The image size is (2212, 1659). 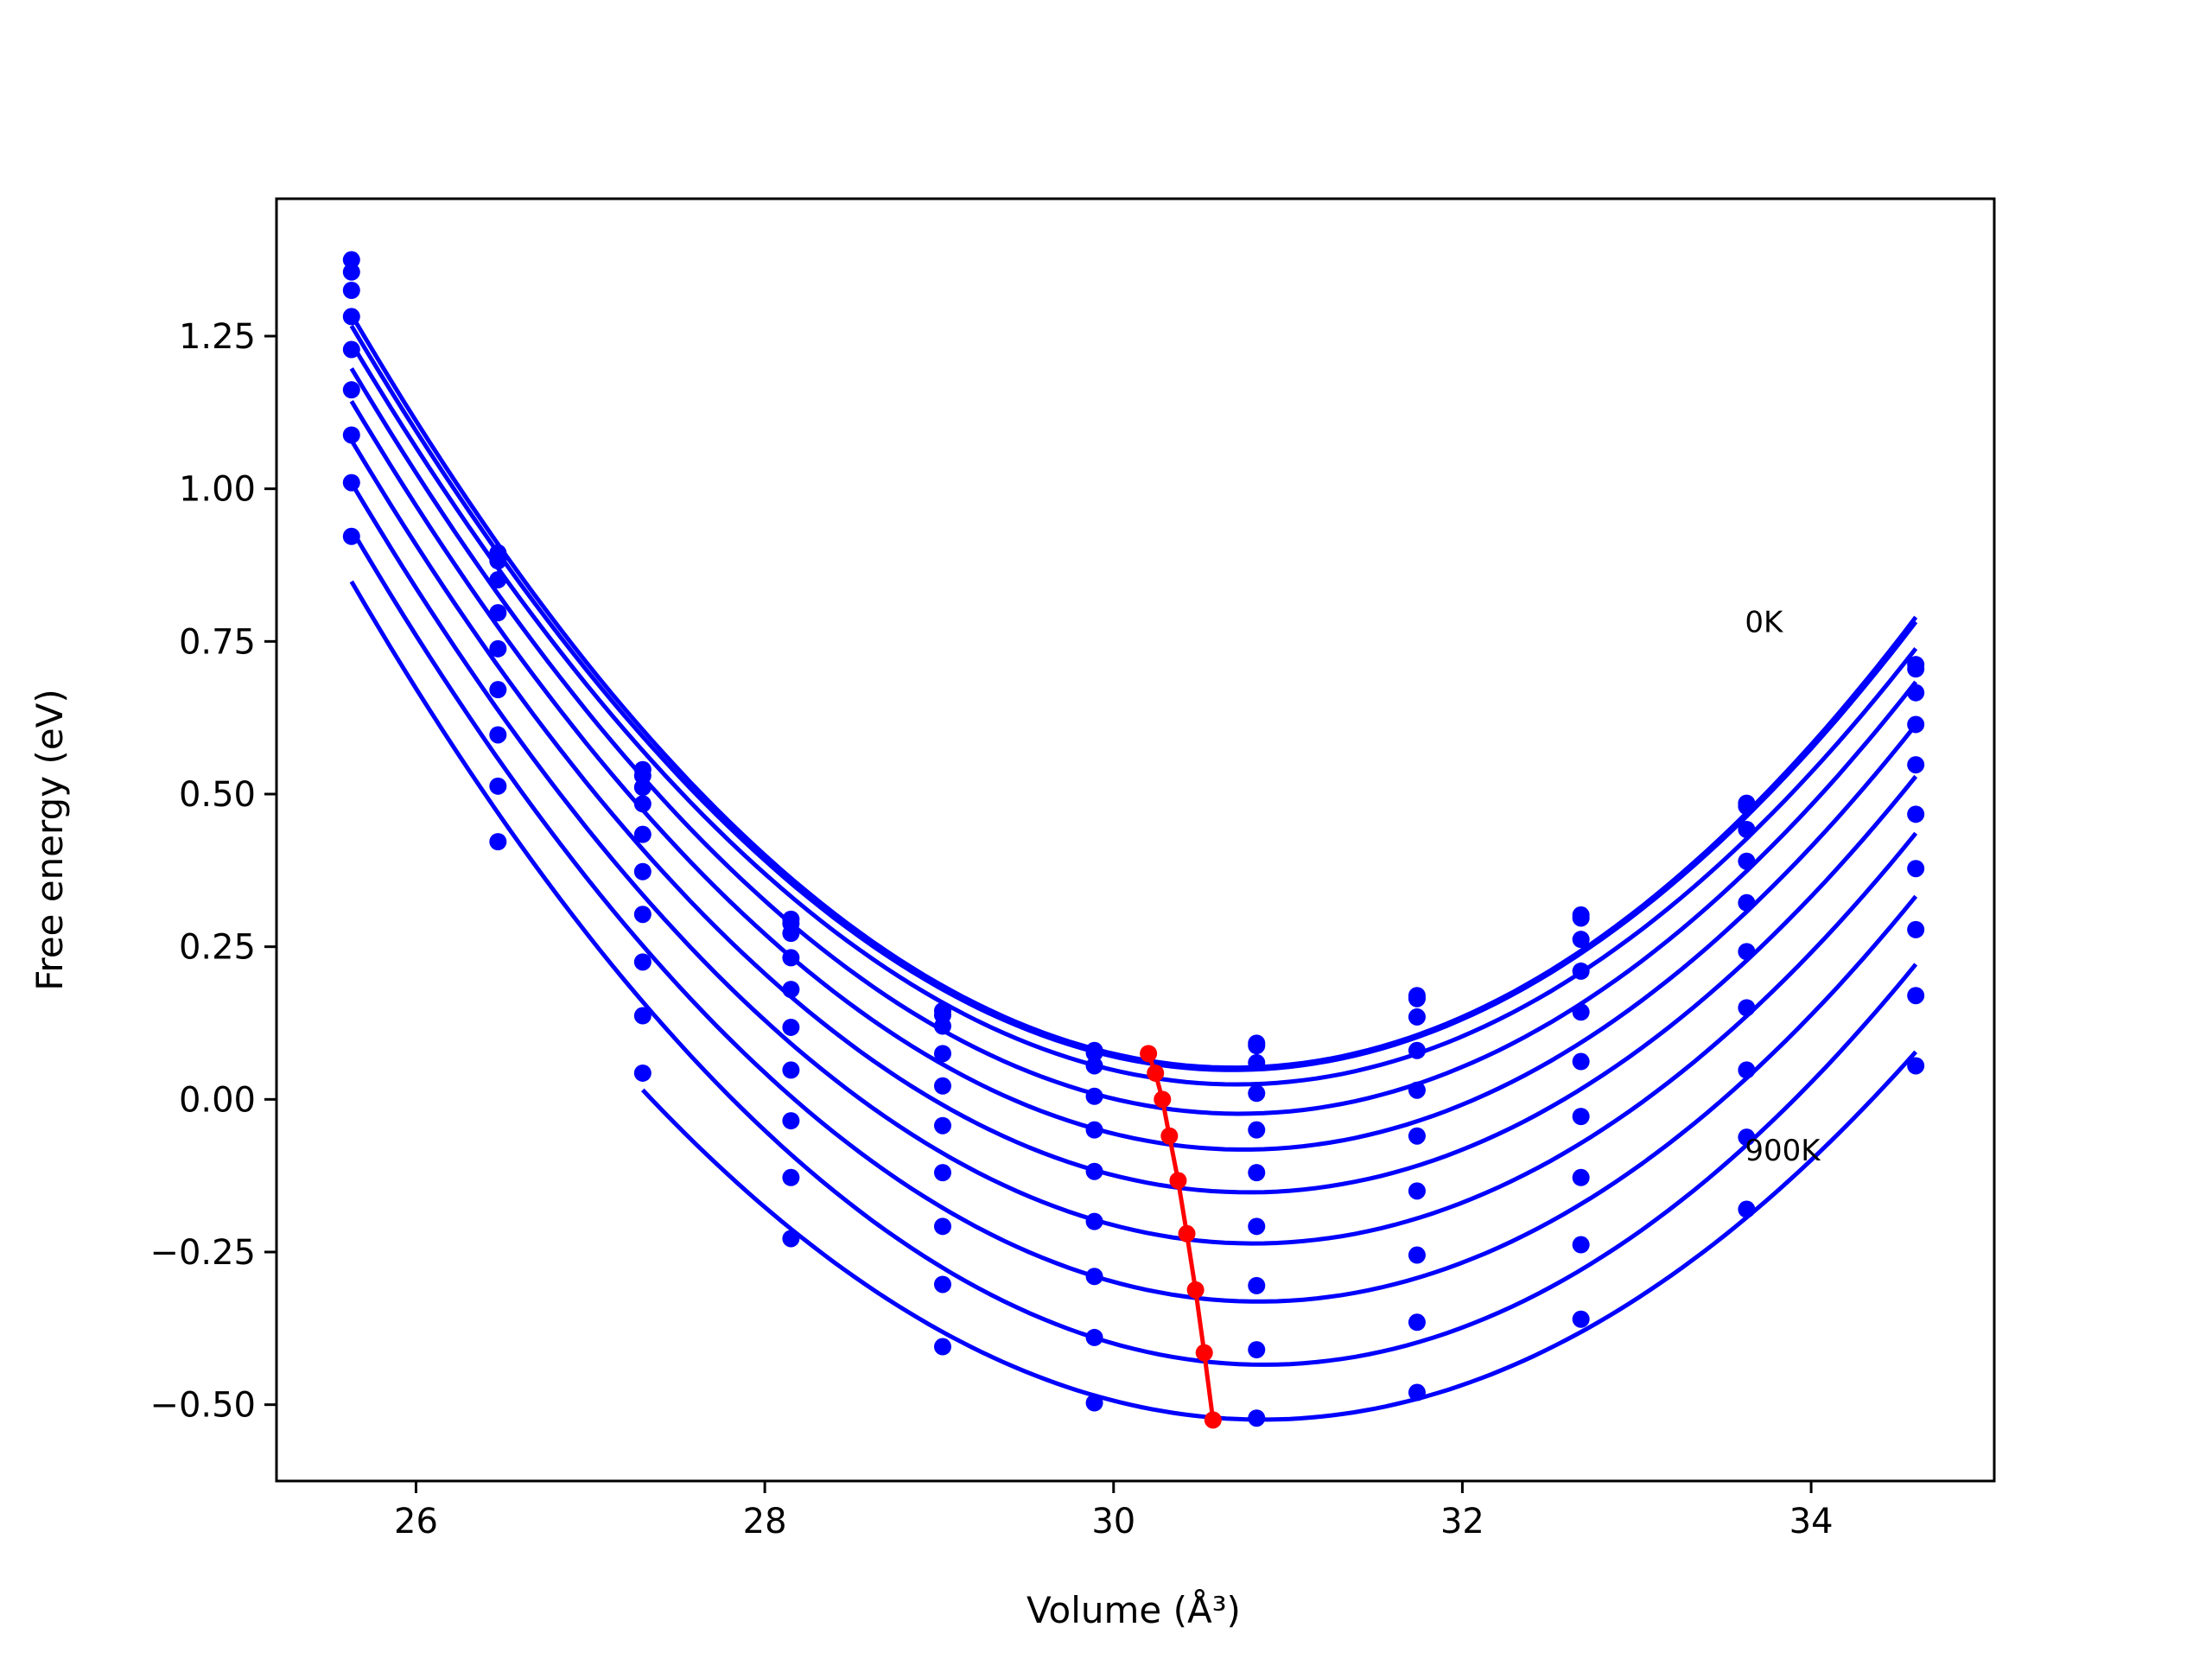 I want to click on x-tick-label: 28, so click(x=765, y=1521).